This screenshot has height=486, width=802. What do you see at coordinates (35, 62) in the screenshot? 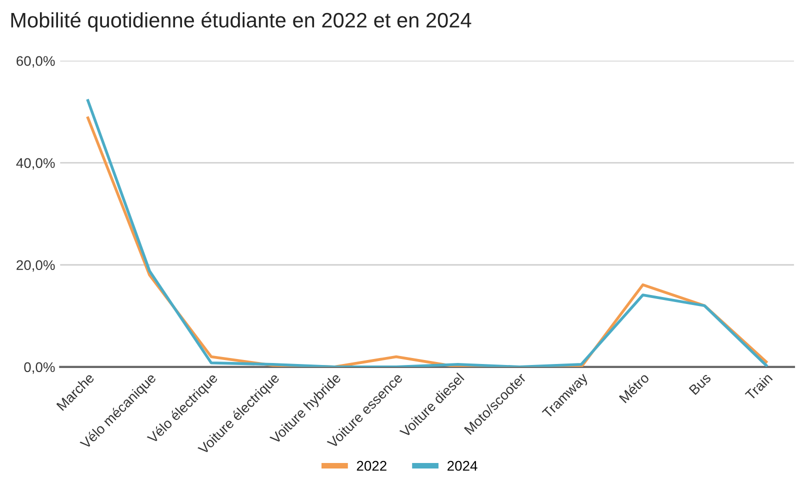
I see `y-tick-label: 60,0%` at bounding box center [35, 62].